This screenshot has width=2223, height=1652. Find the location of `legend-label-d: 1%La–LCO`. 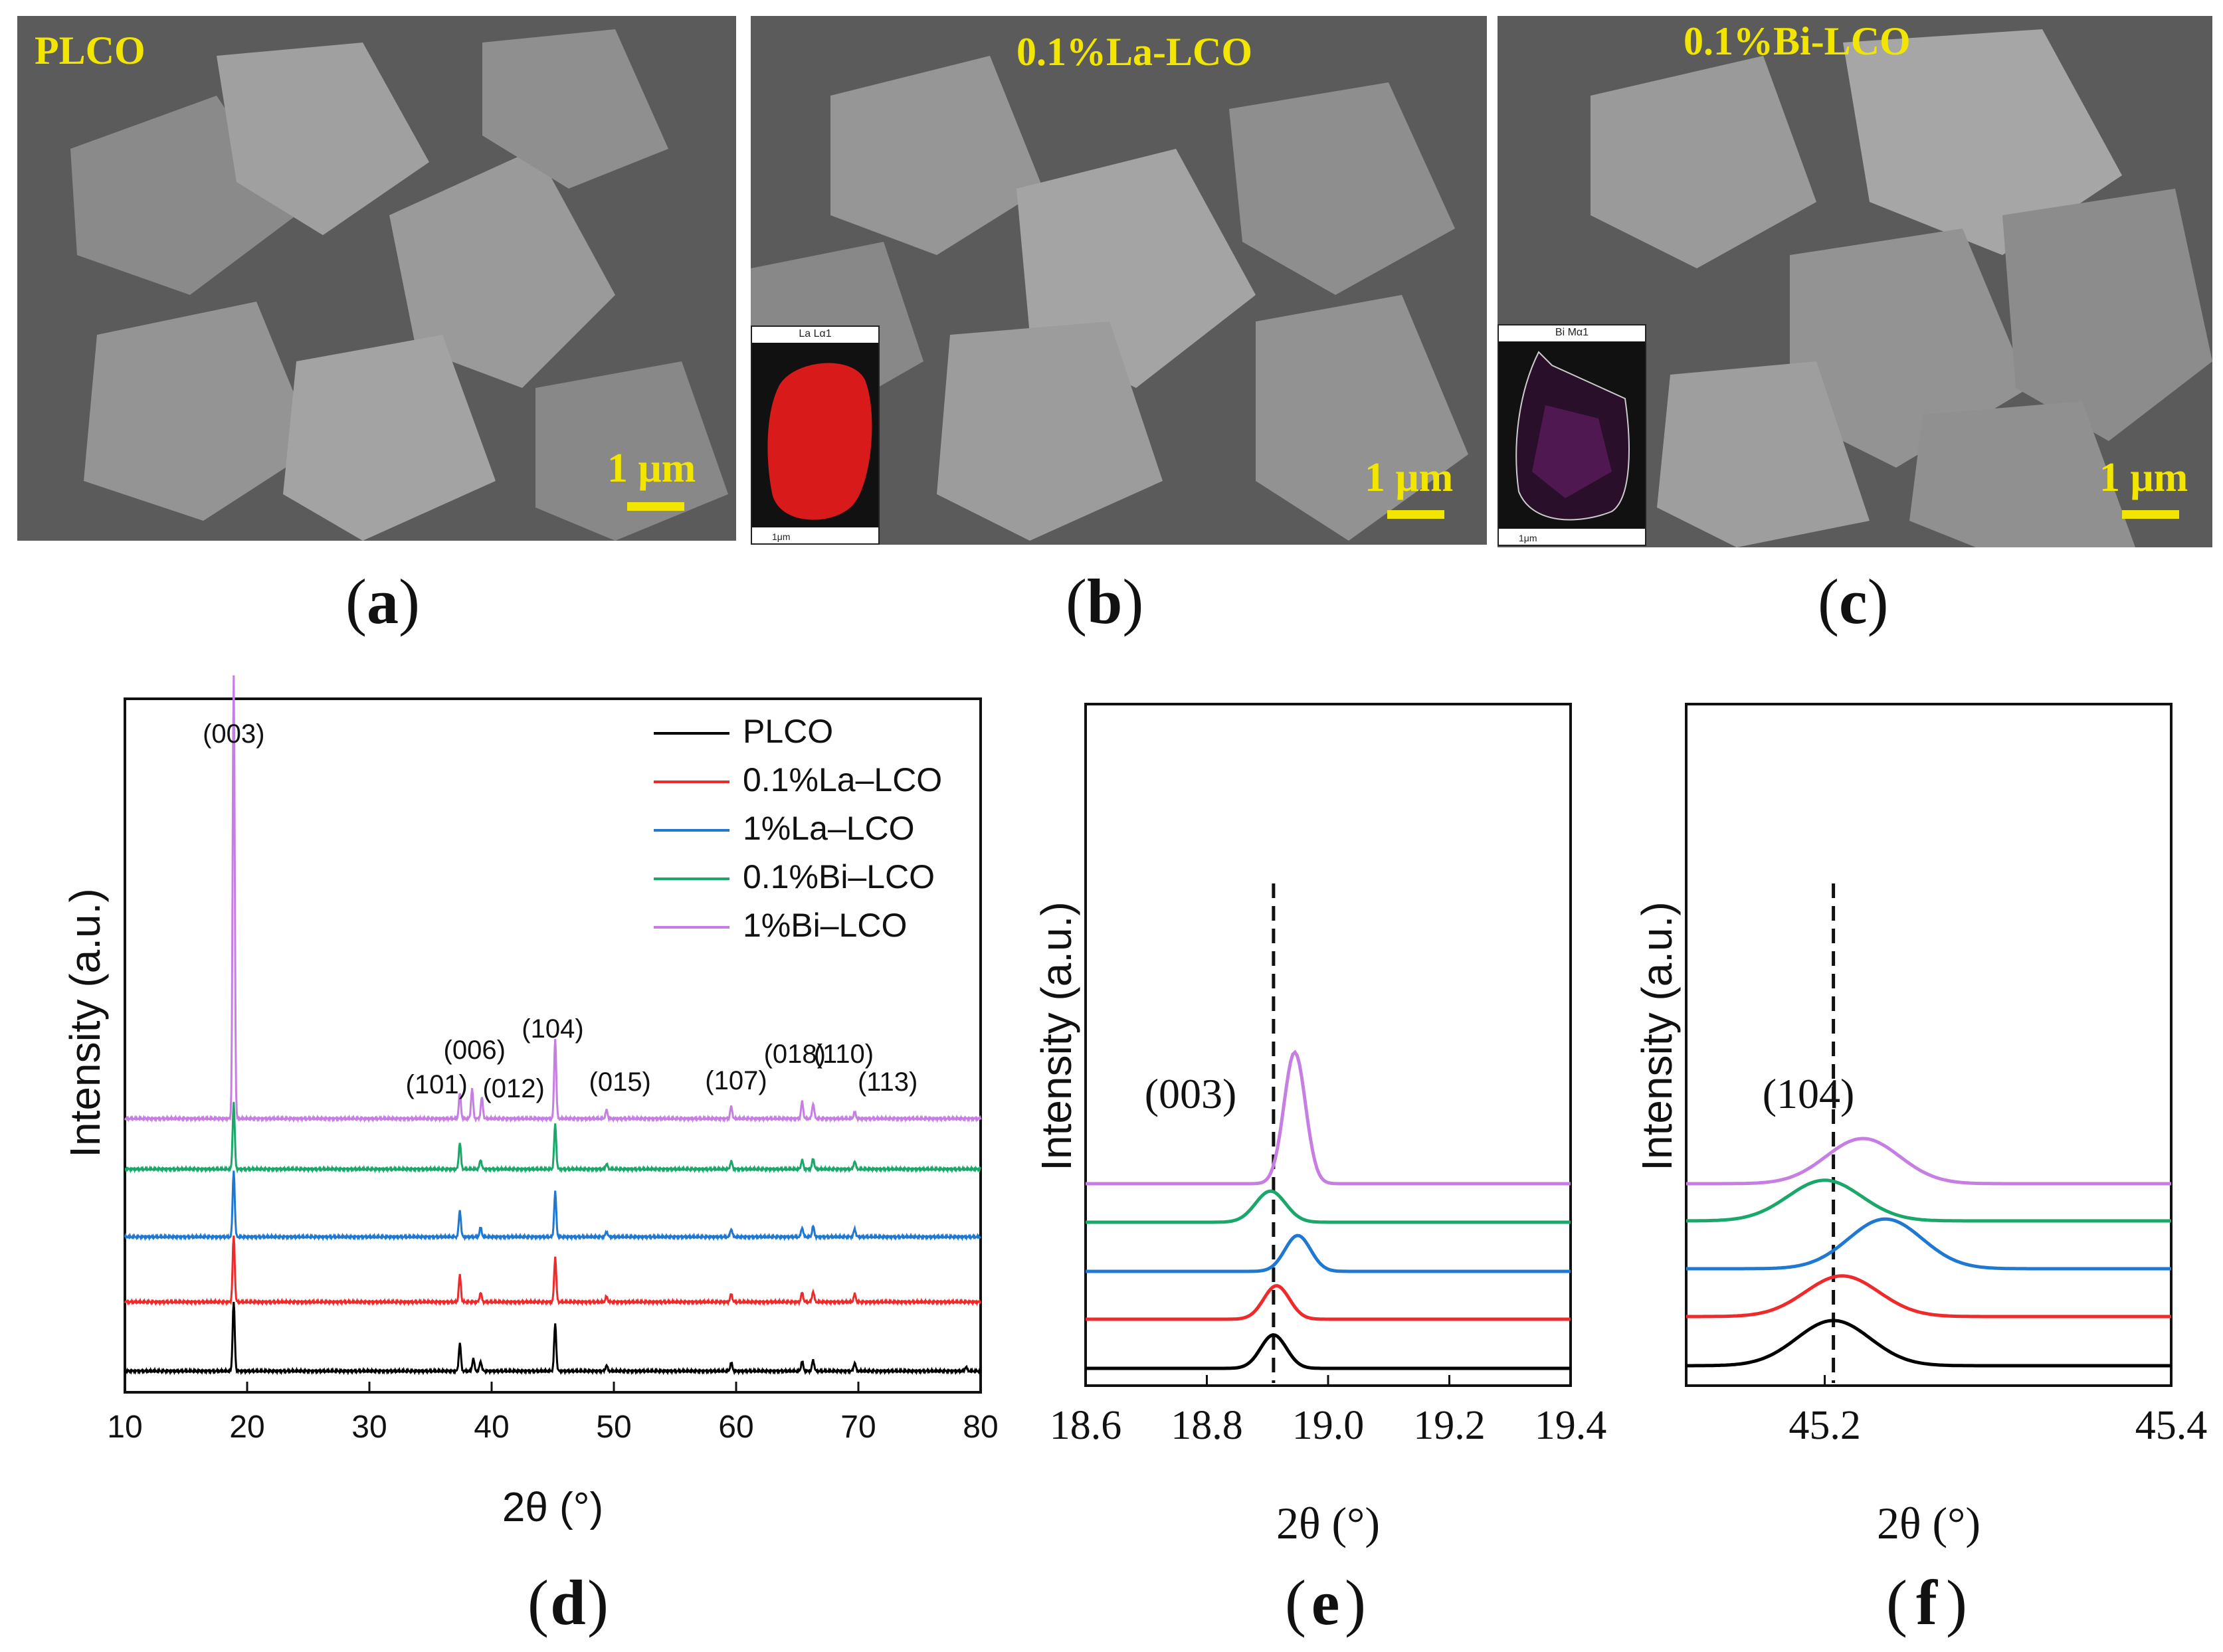

legend-label-d: 1%La–LCO is located at coordinates (829, 828).